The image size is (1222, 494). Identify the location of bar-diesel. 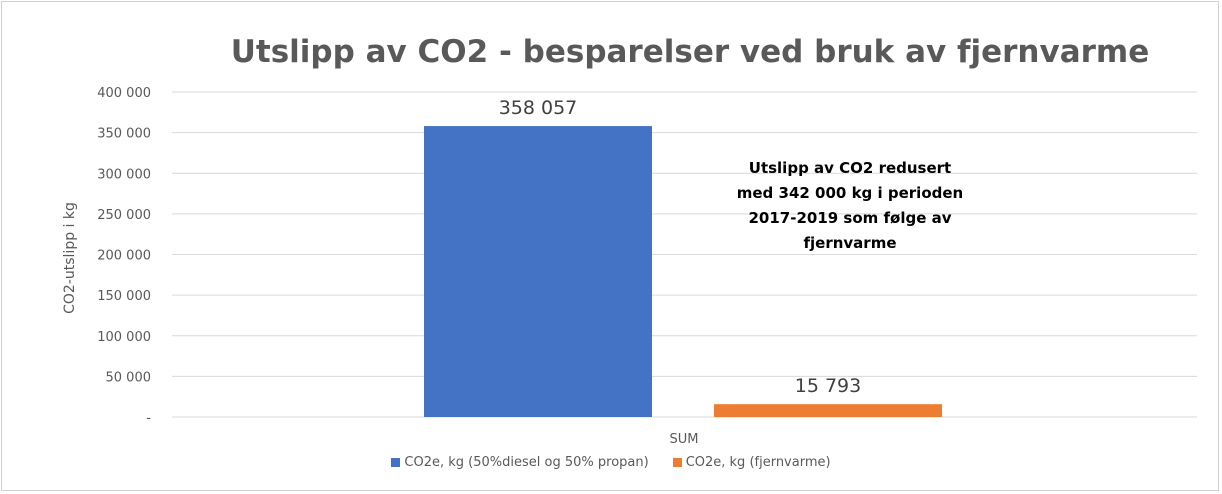
(538, 272).